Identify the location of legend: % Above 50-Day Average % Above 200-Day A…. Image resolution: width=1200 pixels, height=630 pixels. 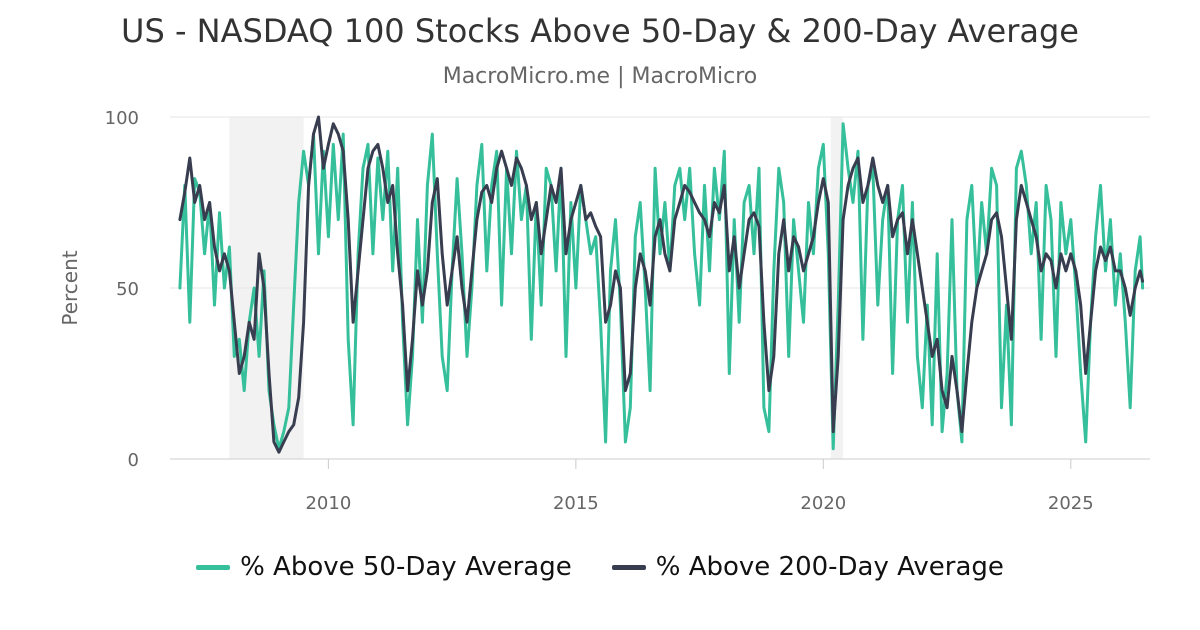
(600, 567).